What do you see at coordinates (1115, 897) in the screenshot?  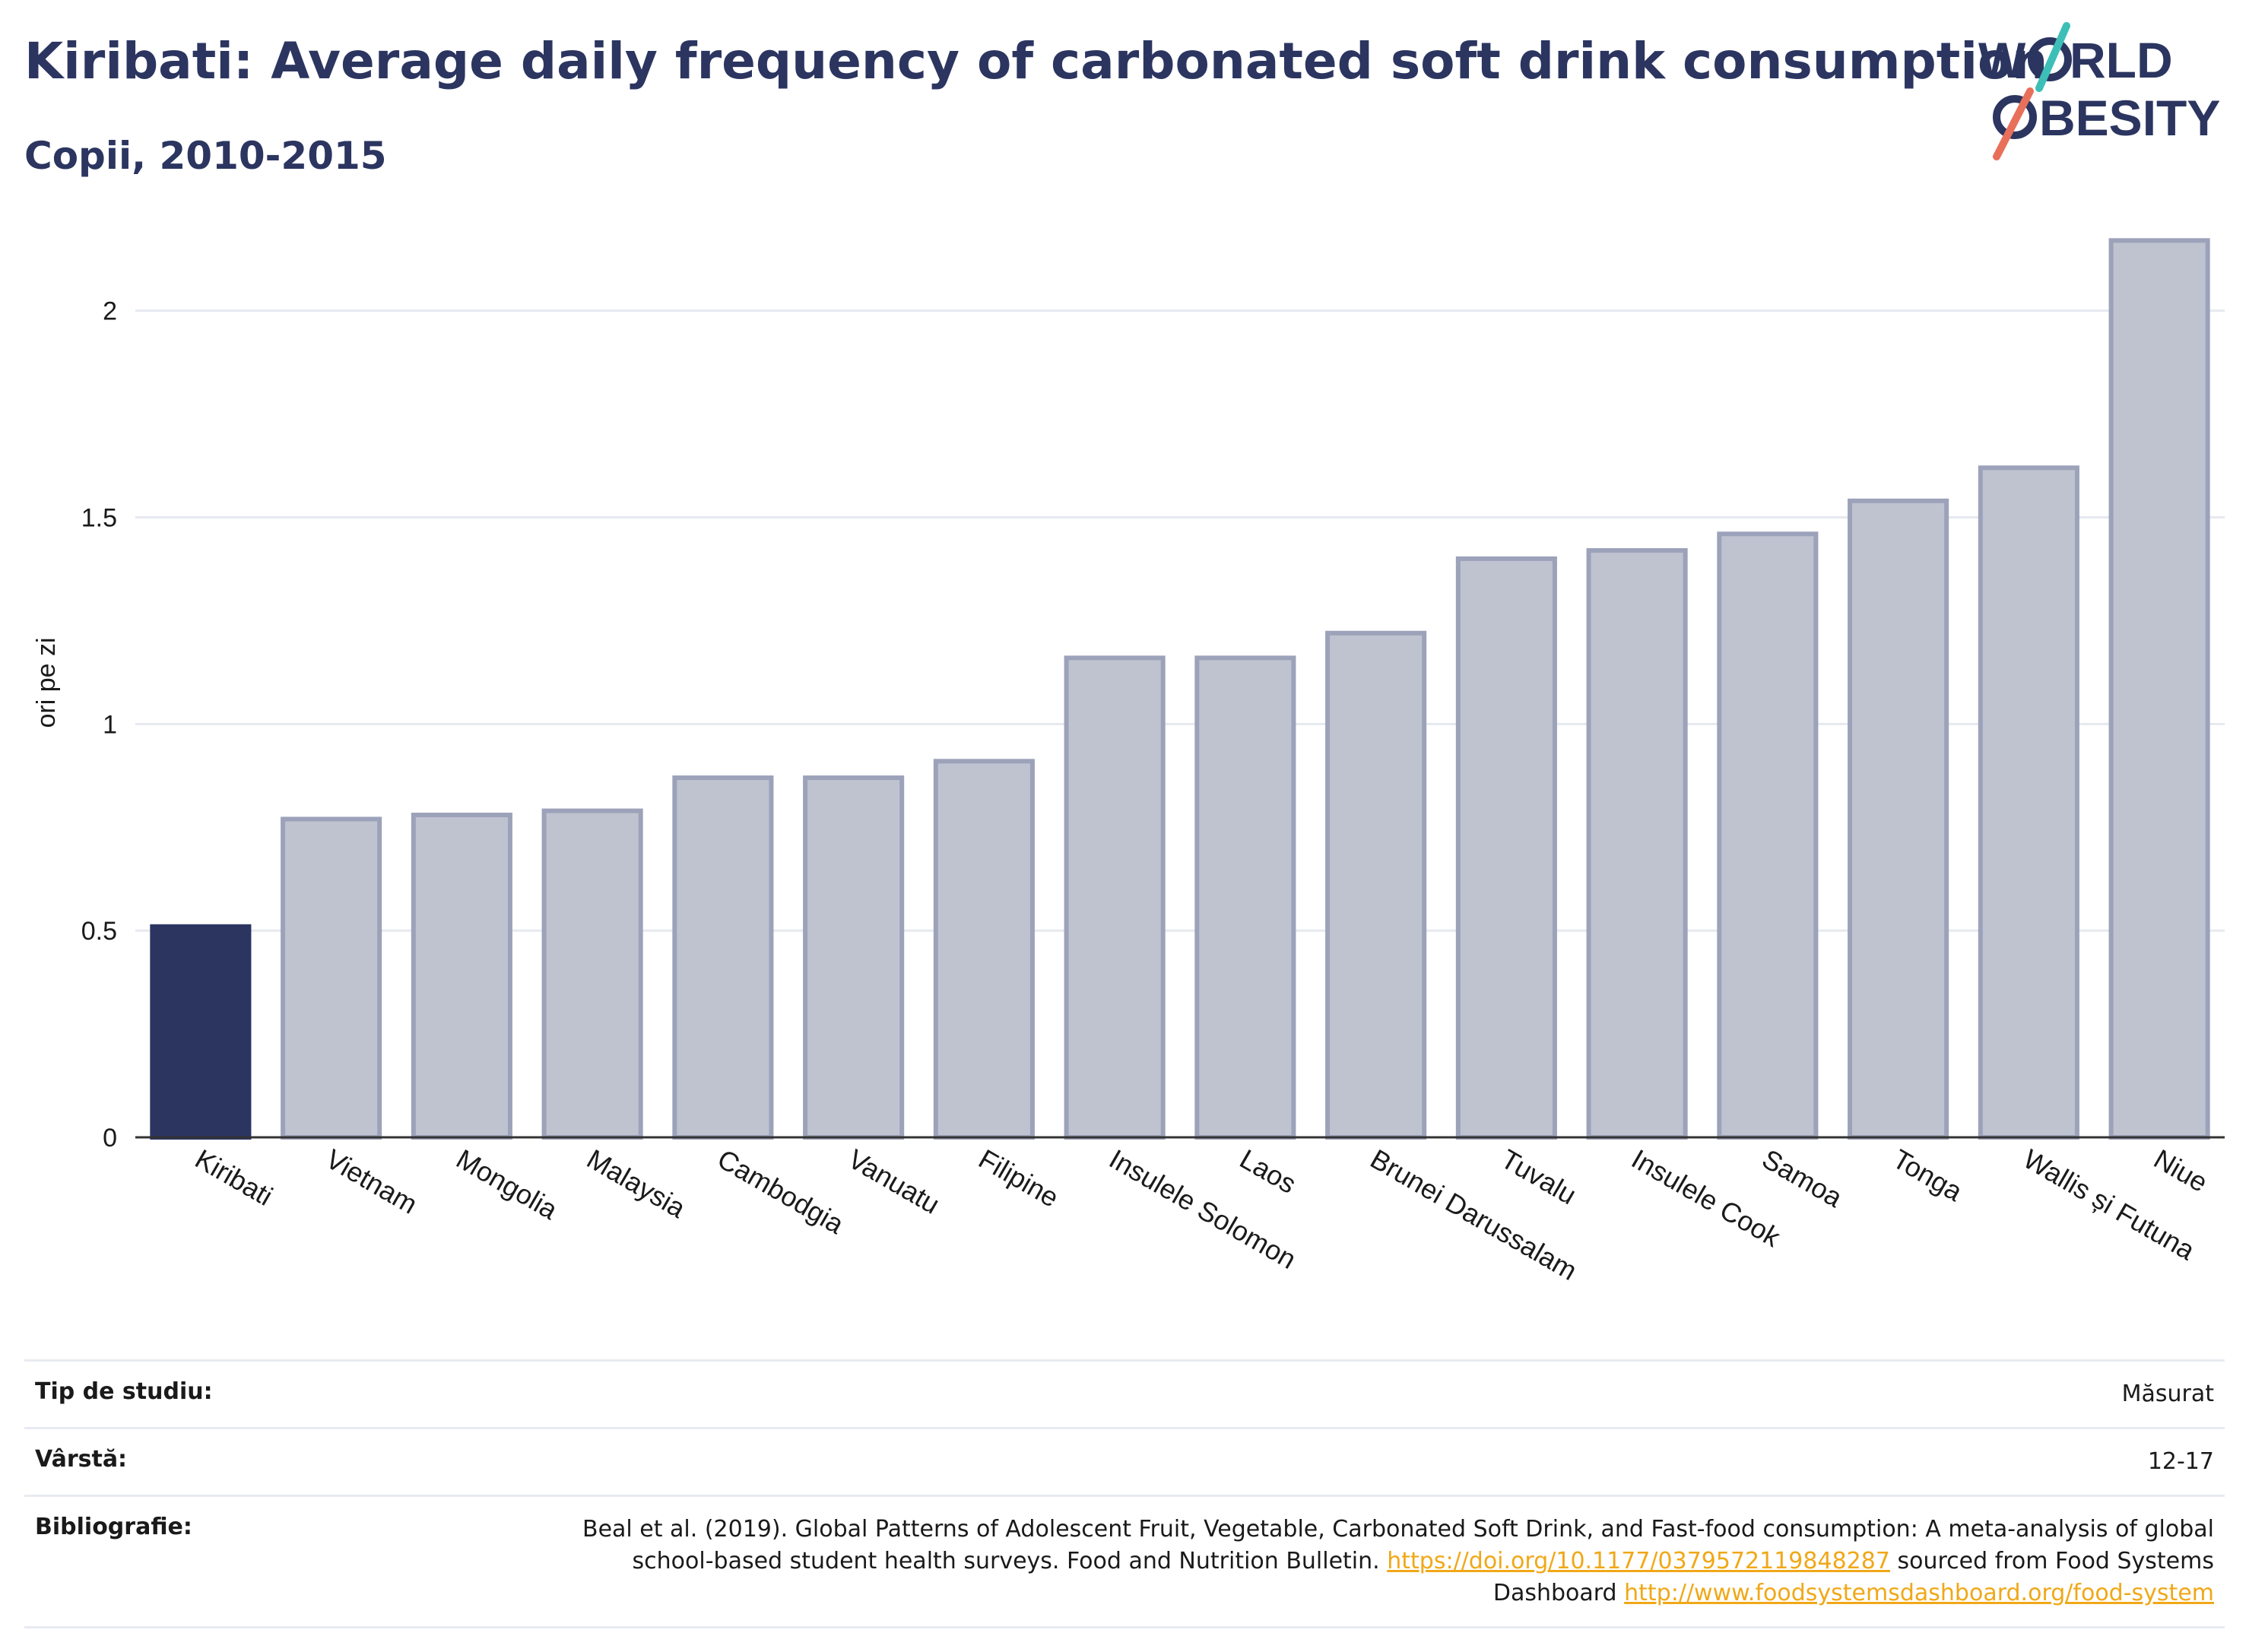 I see `bar-insulele-solomon` at bounding box center [1115, 897].